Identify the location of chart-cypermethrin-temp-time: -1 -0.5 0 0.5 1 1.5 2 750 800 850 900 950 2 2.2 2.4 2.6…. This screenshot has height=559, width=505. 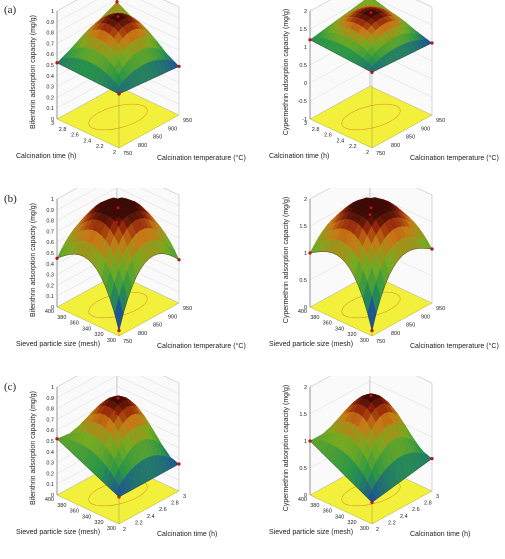
(384, 81).